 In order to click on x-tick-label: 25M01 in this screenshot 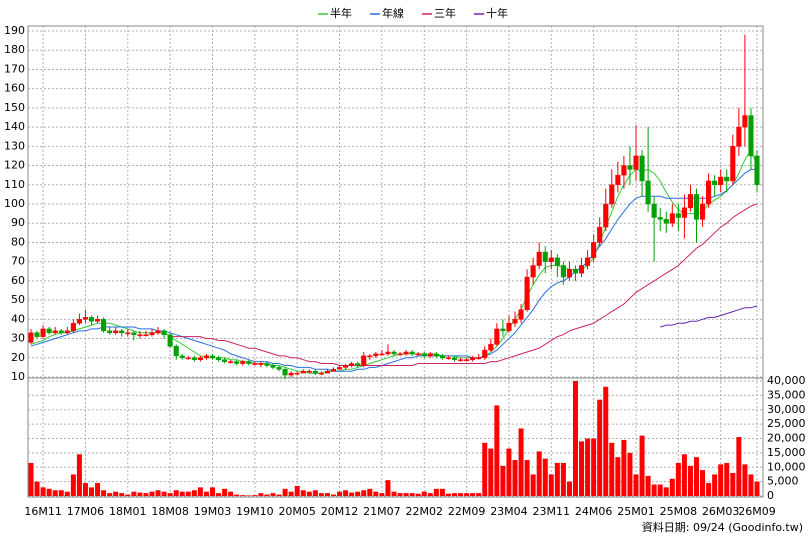, I will do `click(636, 511)`.